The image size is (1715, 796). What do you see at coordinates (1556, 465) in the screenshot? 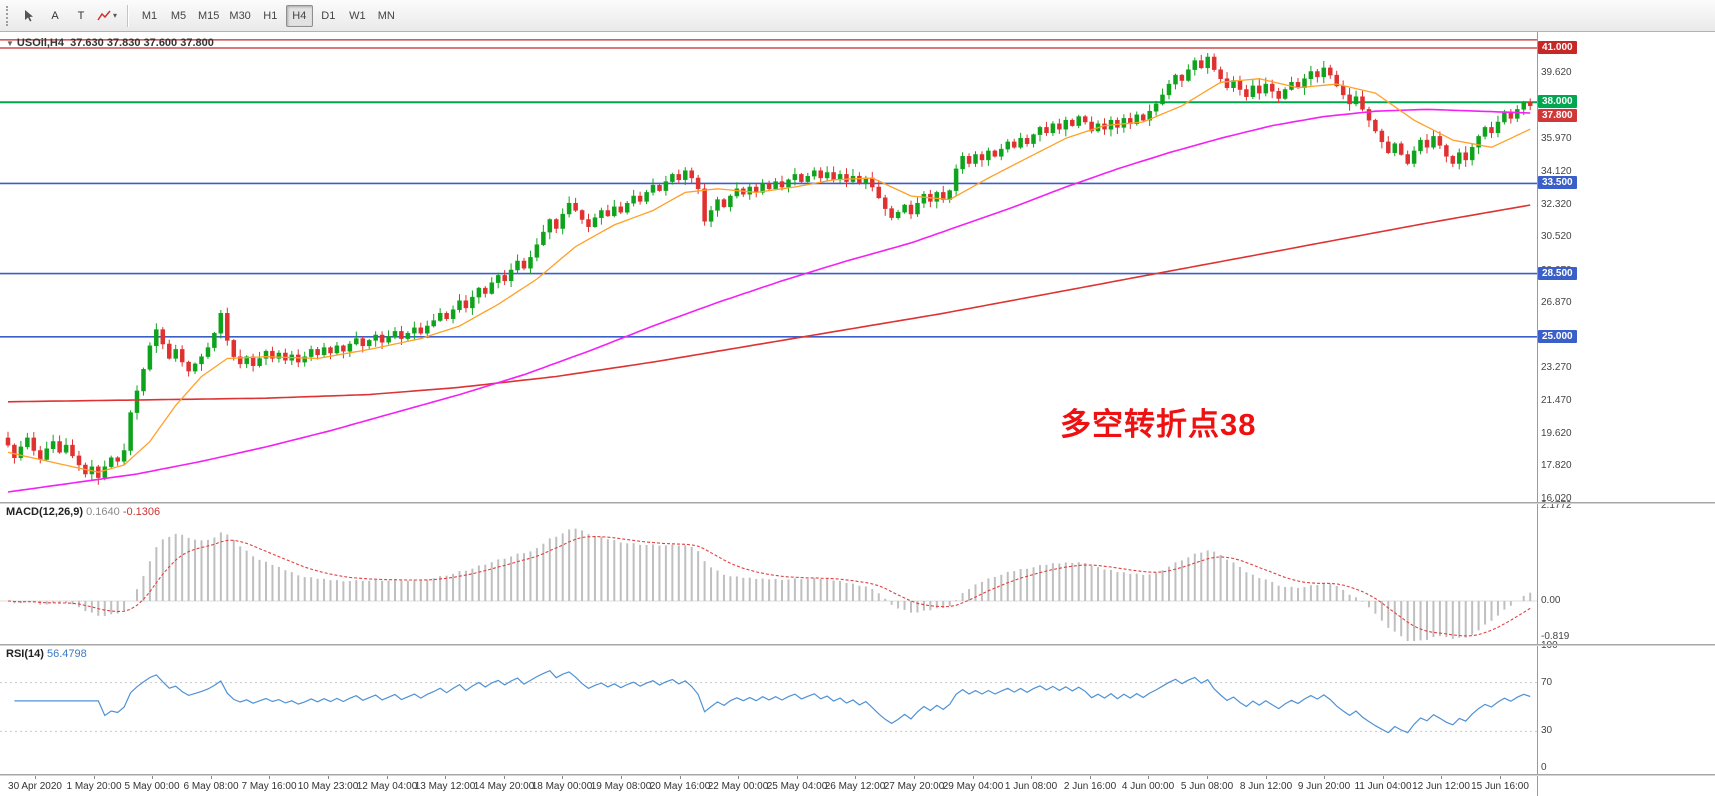
I see `price-axis-label: 17.820` at bounding box center [1556, 465].